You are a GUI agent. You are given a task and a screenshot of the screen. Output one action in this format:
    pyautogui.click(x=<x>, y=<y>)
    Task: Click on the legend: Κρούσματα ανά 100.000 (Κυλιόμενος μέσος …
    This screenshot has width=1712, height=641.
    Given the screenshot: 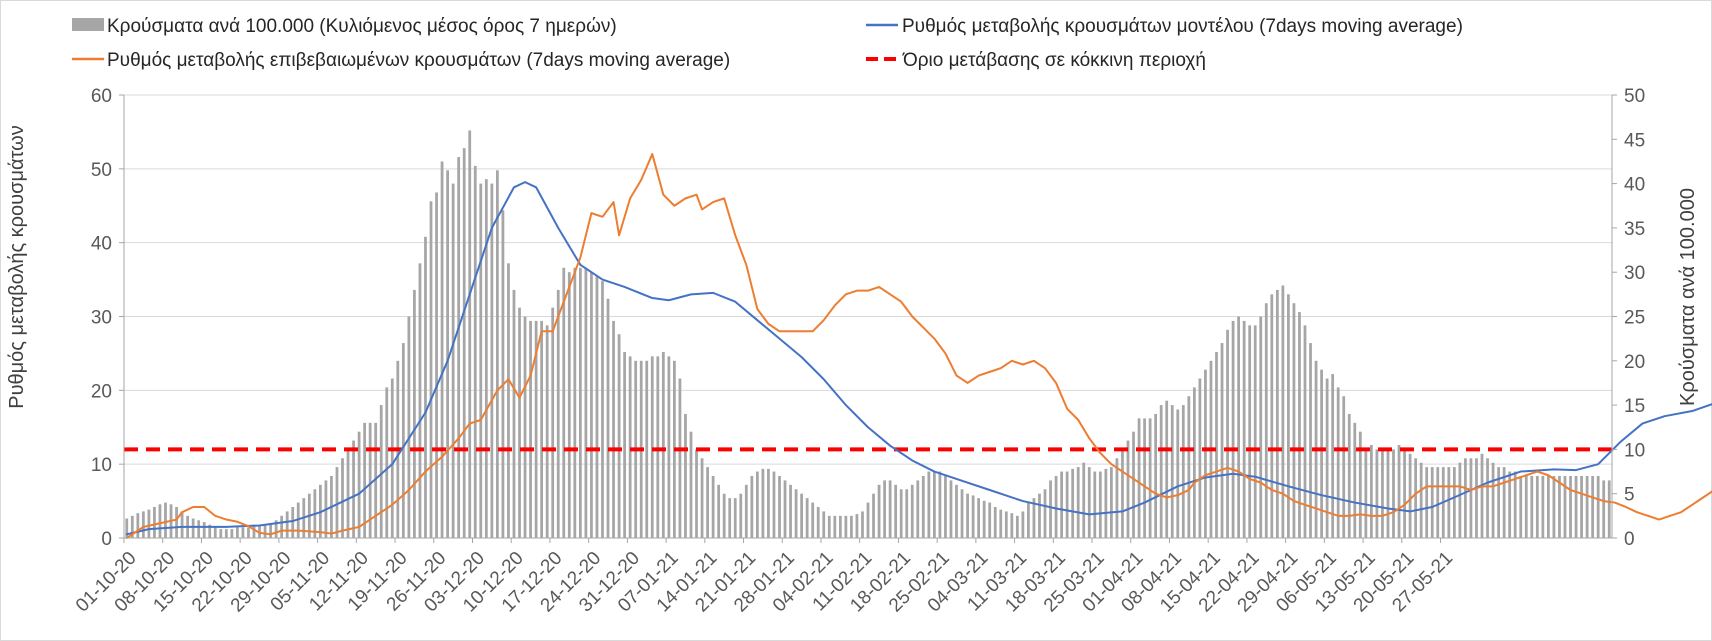 What is the action you would take?
    pyautogui.click(x=767, y=43)
    